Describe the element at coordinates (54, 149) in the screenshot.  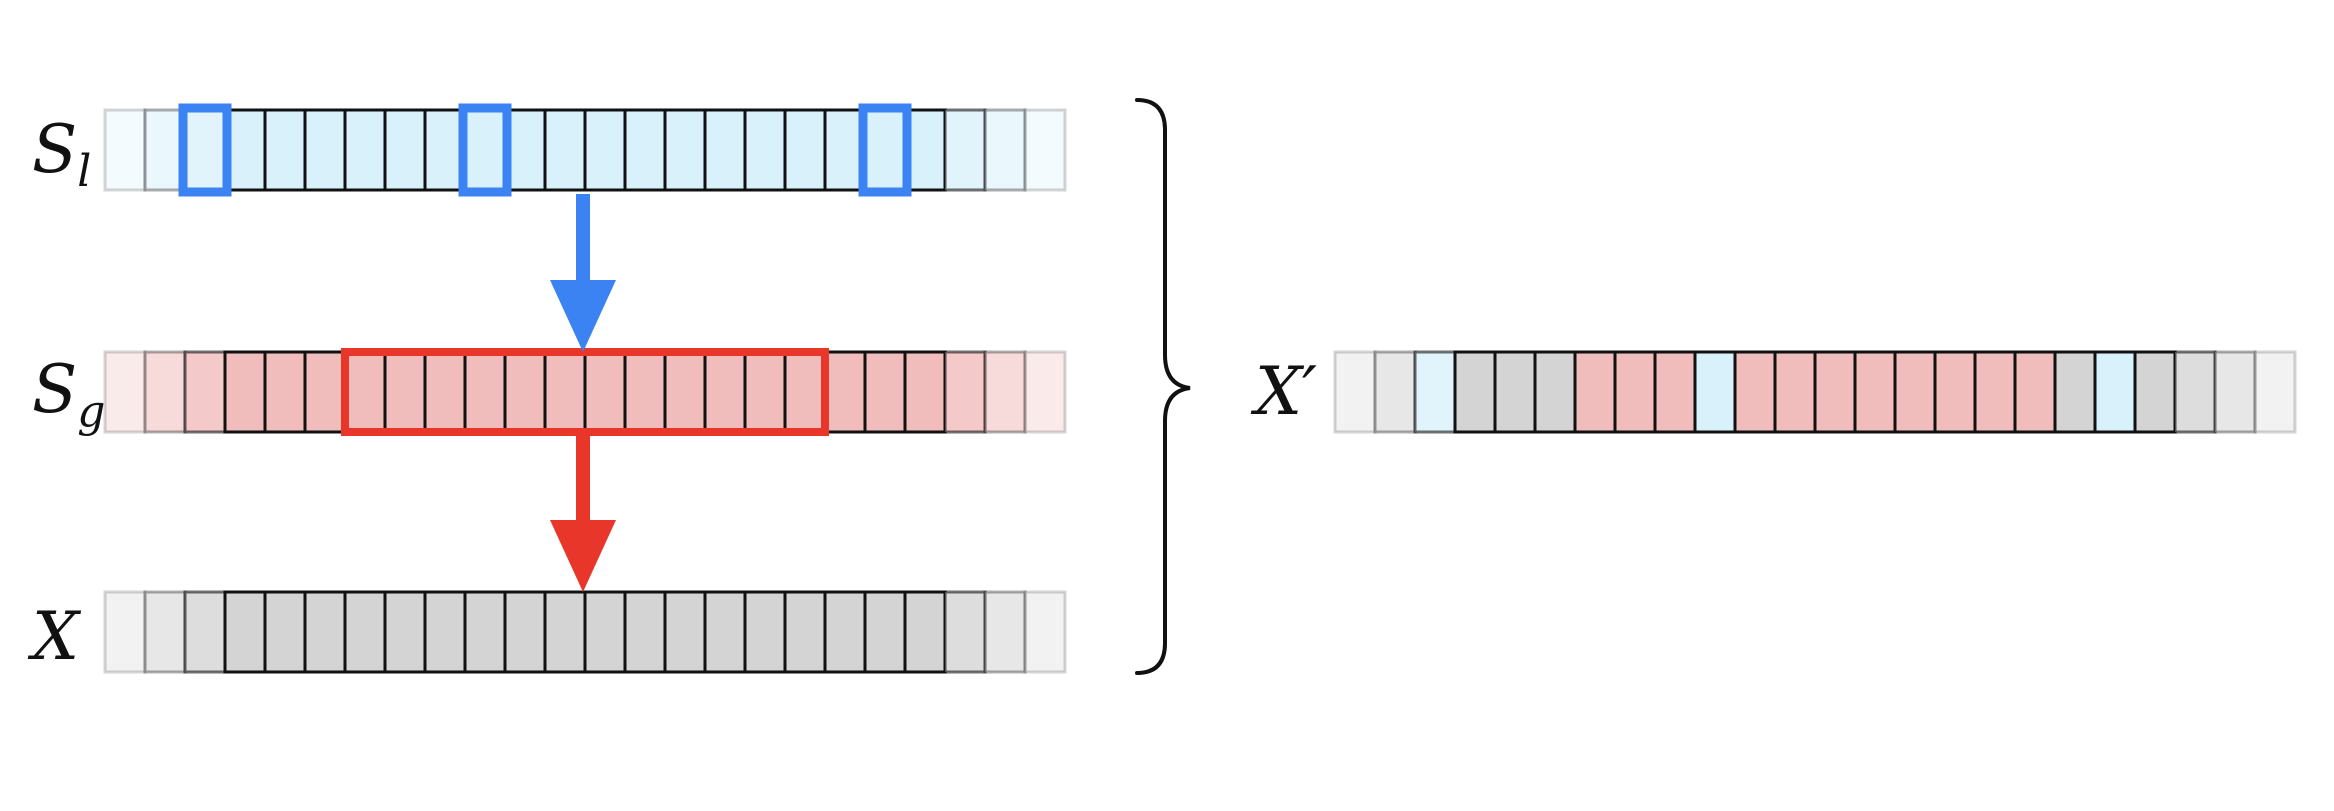
I see `row-label-s-l-main: S` at that location.